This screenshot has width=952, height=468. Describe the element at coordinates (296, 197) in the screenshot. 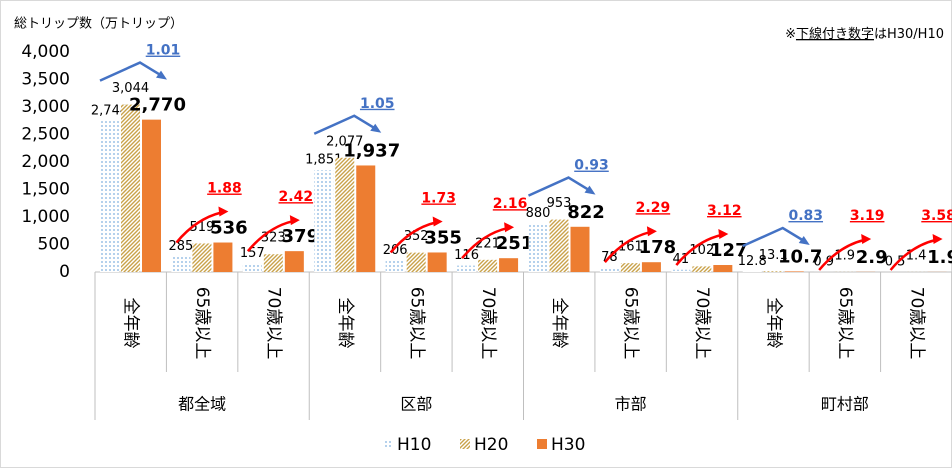

I see `ratio-label: 2.42` at that location.